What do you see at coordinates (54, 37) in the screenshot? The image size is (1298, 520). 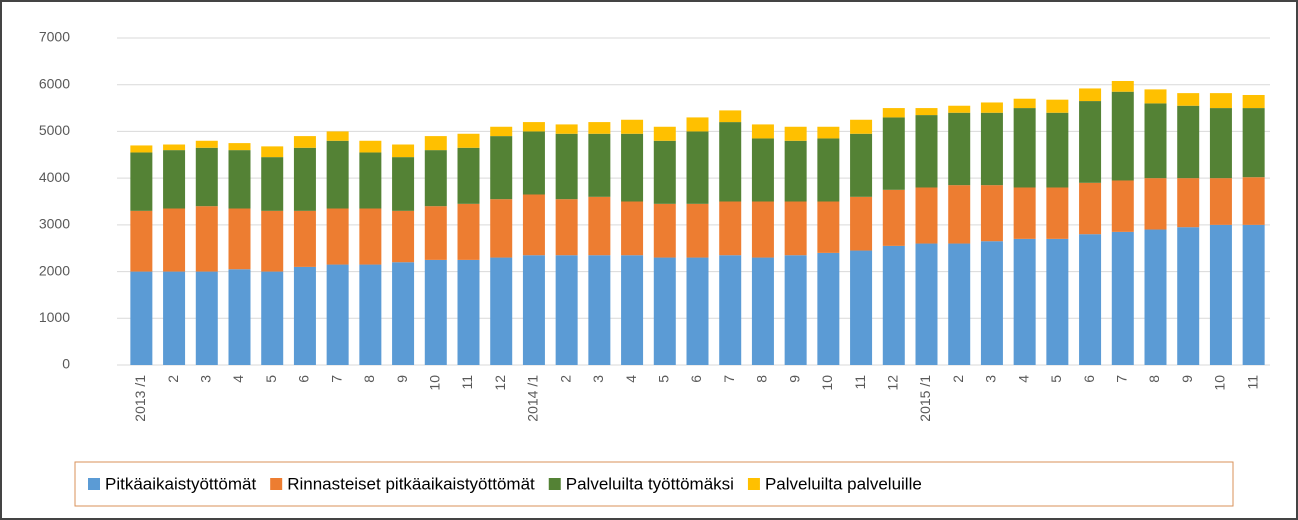 I see `y-tick-label: 7000` at bounding box center [54, 37].